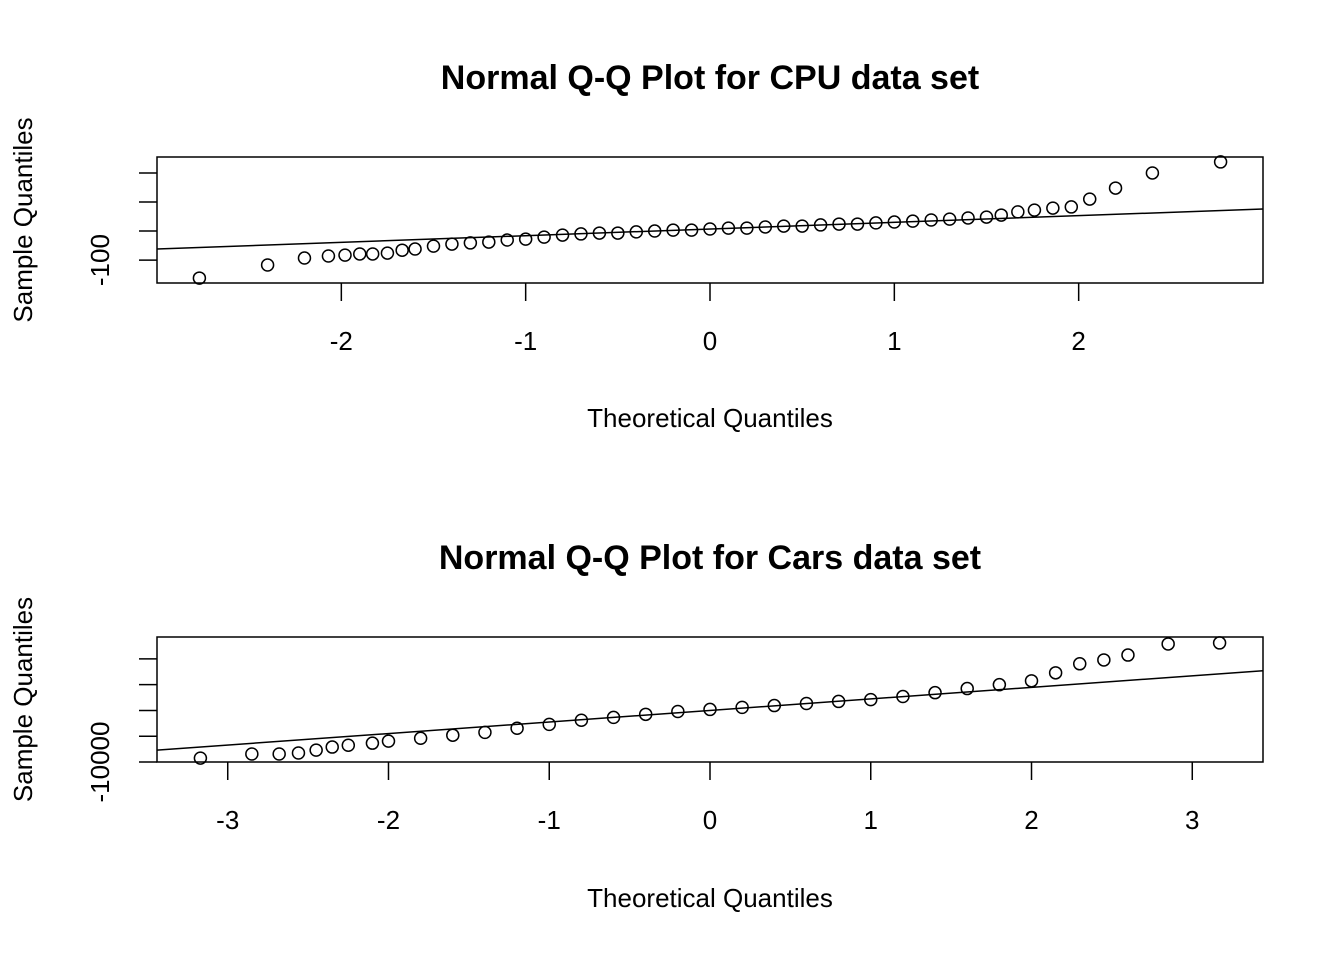 The width and height of the screenshot is (1344, 960). I want to click on x-tick-label: -3, so click(227, 820).